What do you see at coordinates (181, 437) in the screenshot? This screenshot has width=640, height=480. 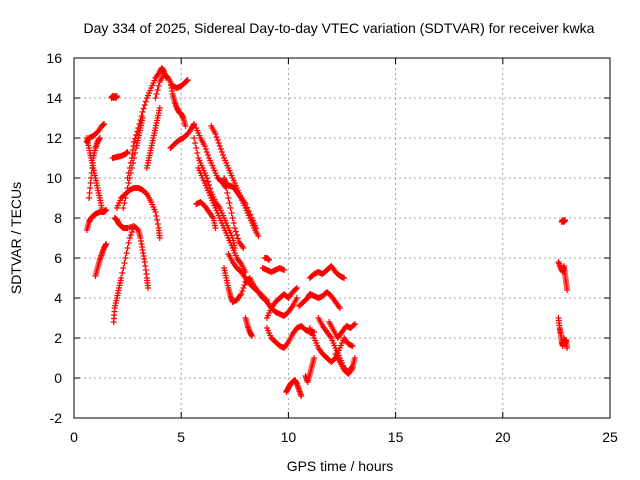 I see `x-tick-label: 5` at bounding box center [181, 437].